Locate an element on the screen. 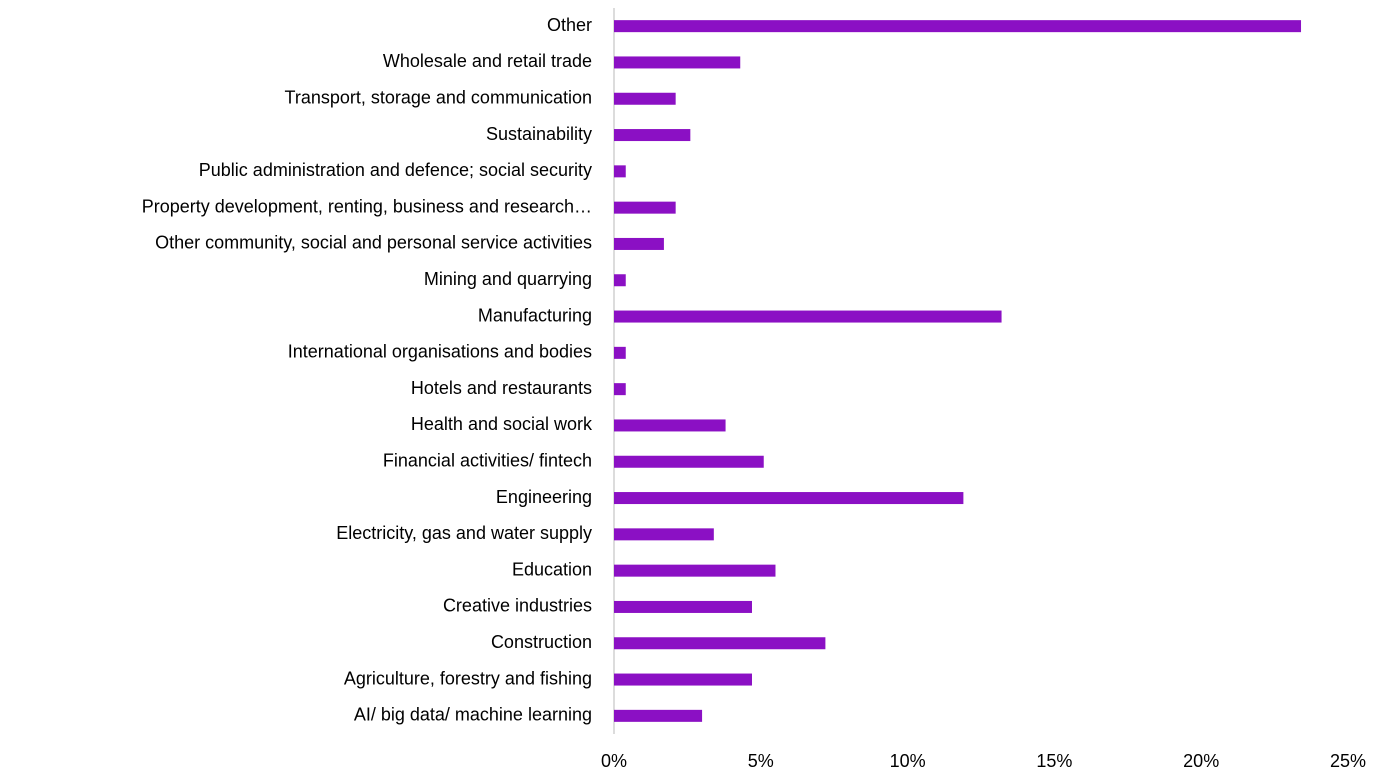 This screenshot has width=1392, height=774. y-tick-label: Health and social work is located at coordinates (502, 424).